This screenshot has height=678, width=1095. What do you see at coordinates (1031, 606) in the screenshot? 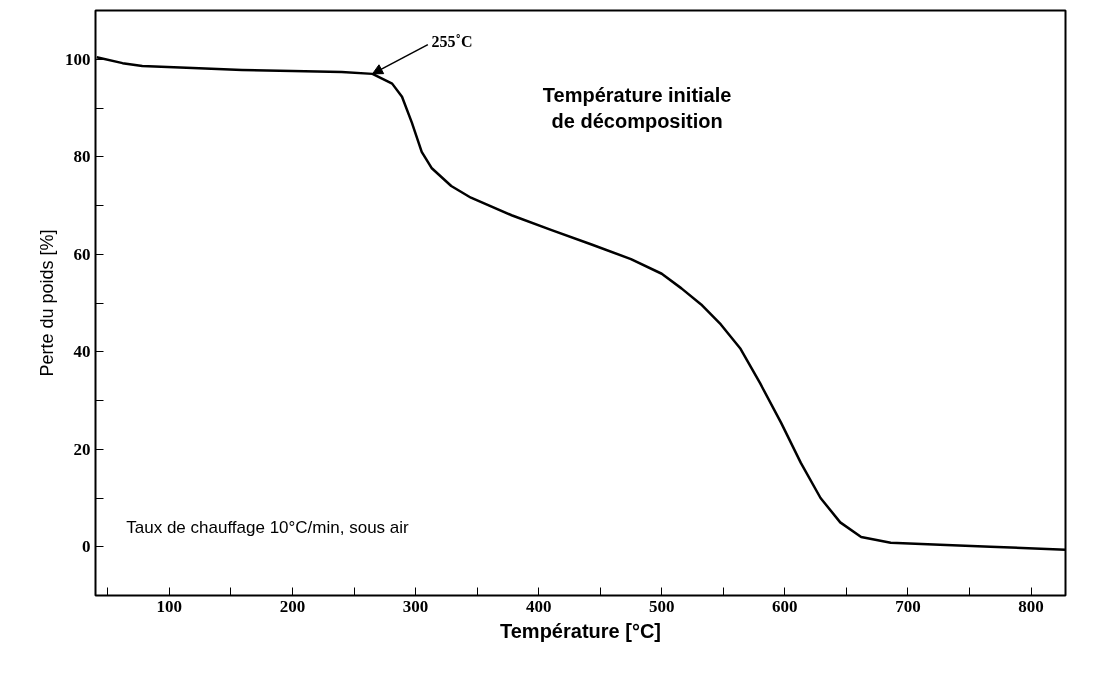
I see `x-tick-label: 800` at bounding box center [1031, 606].